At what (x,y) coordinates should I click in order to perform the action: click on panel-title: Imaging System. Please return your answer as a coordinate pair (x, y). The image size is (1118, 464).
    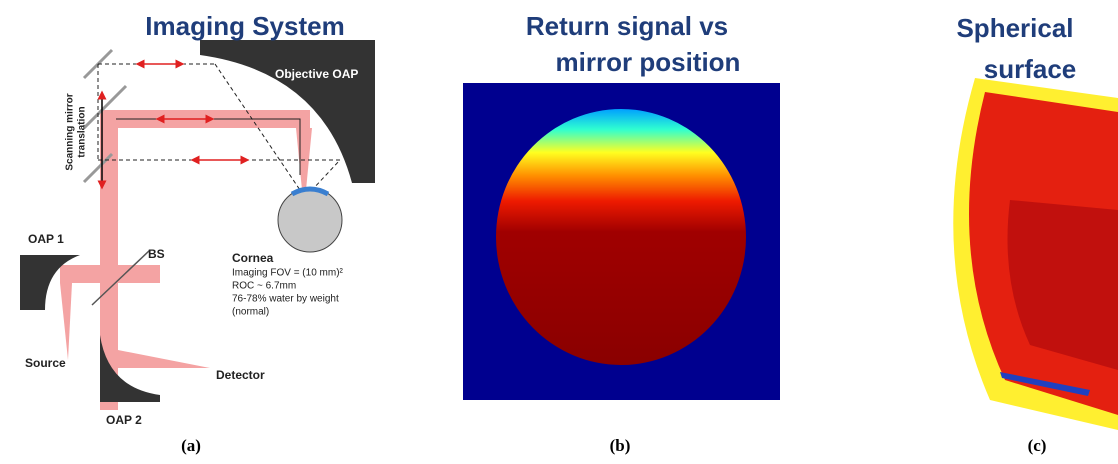
    Looking at the image, I should click on (244, 26).